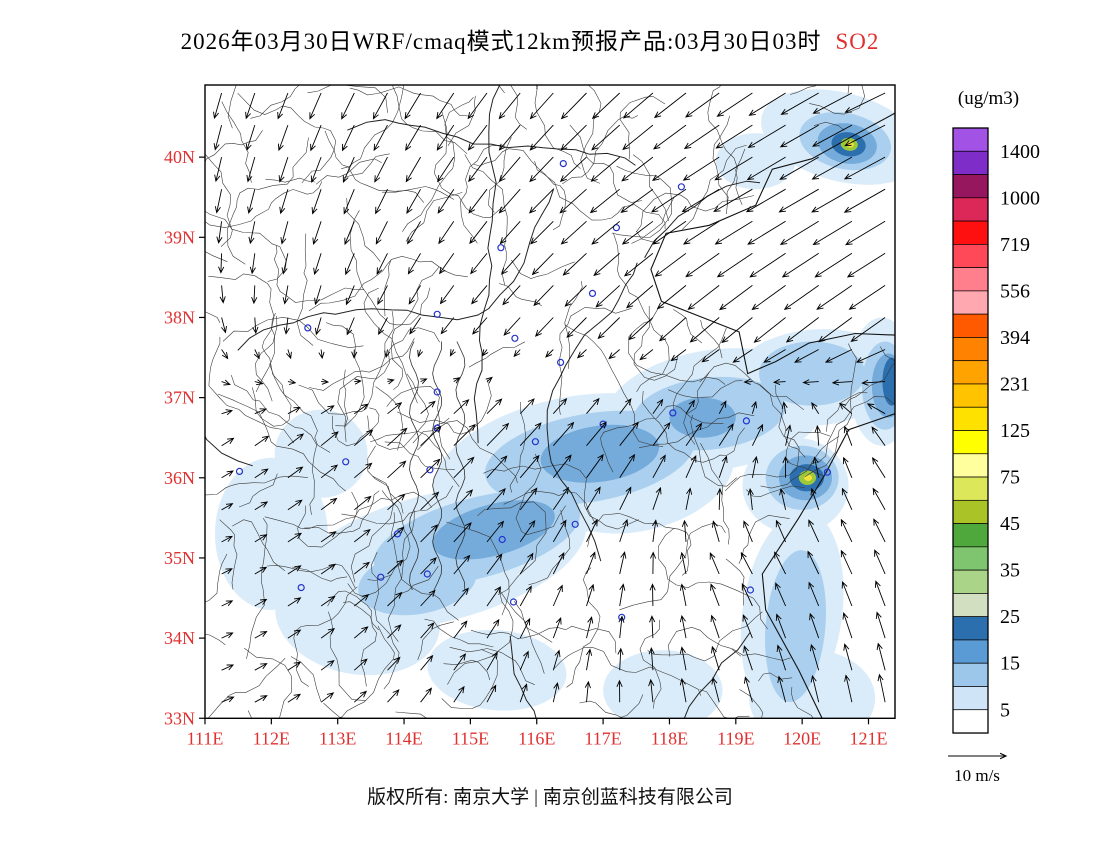  I want to click on title-main: 2026年03月30日WRF/cmaq模式12km预报产品:03月30日03时, so click(501, 41).